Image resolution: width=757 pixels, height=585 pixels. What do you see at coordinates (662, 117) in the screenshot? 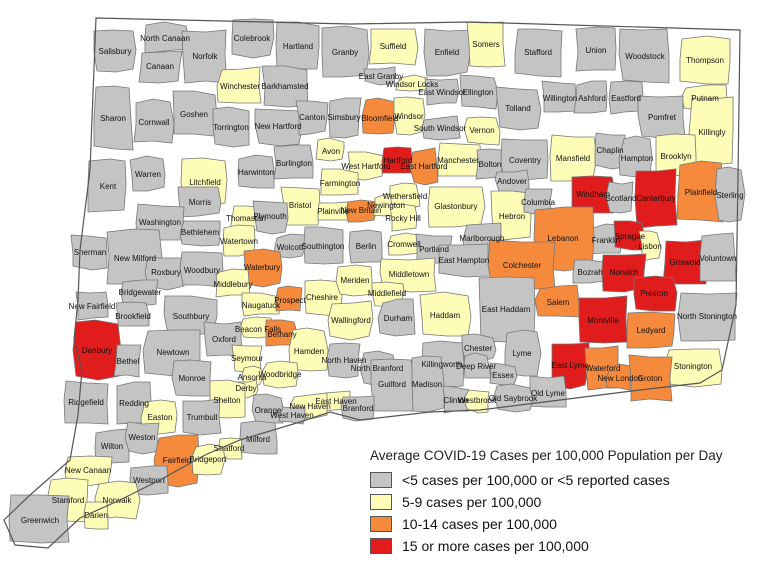
I see `town-label-pomfret: Pomfret` at bounding box center [662, 117].